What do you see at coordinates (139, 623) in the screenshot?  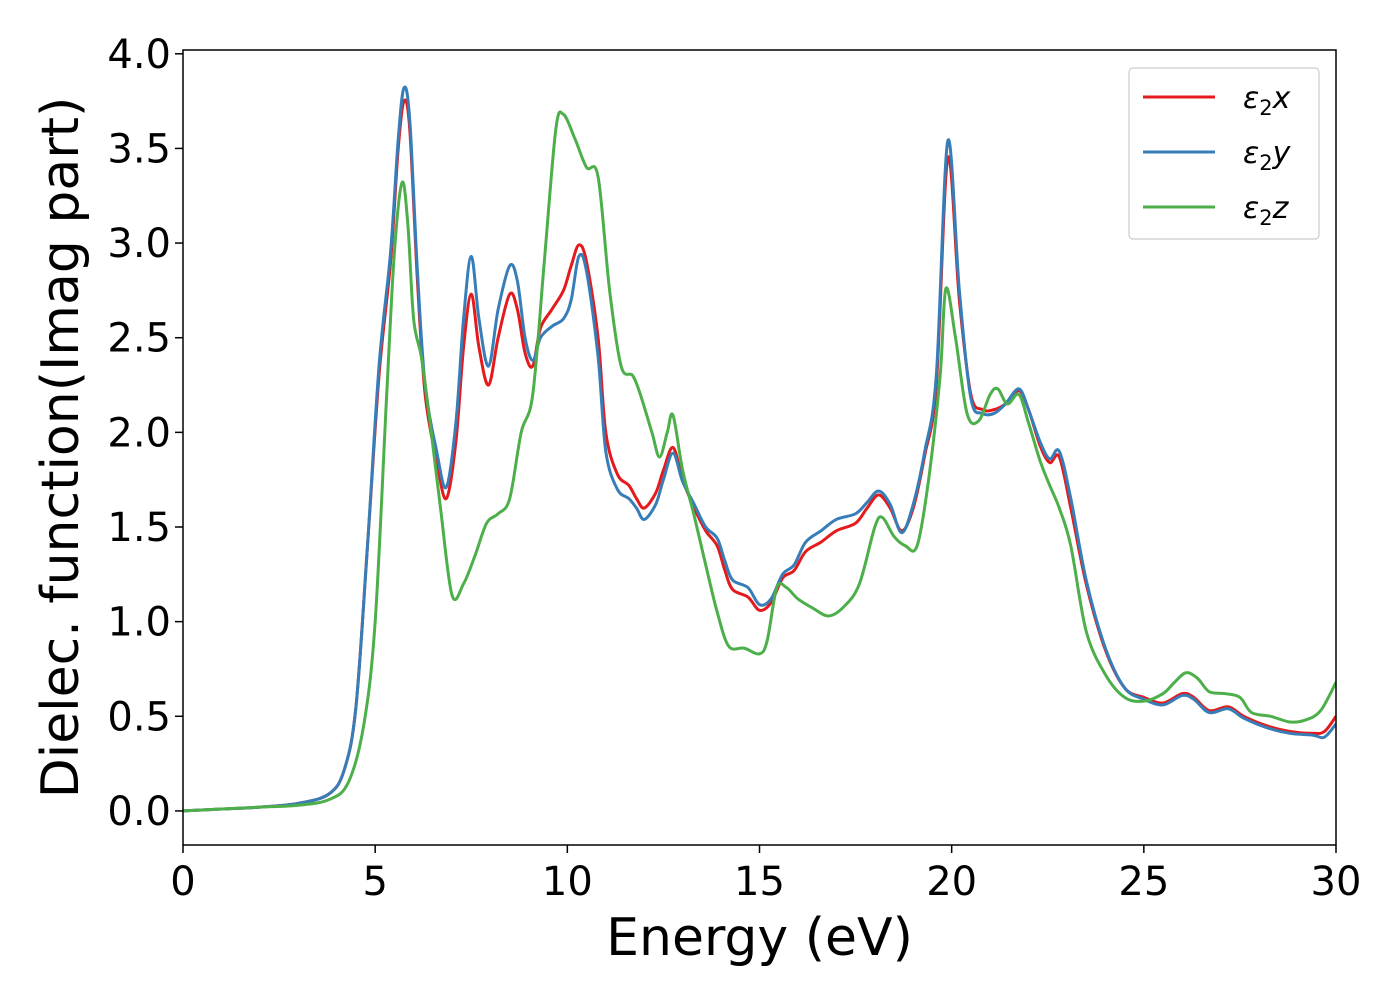 I see `y-tick-label: 1.0` at bounding box center [139, 623].